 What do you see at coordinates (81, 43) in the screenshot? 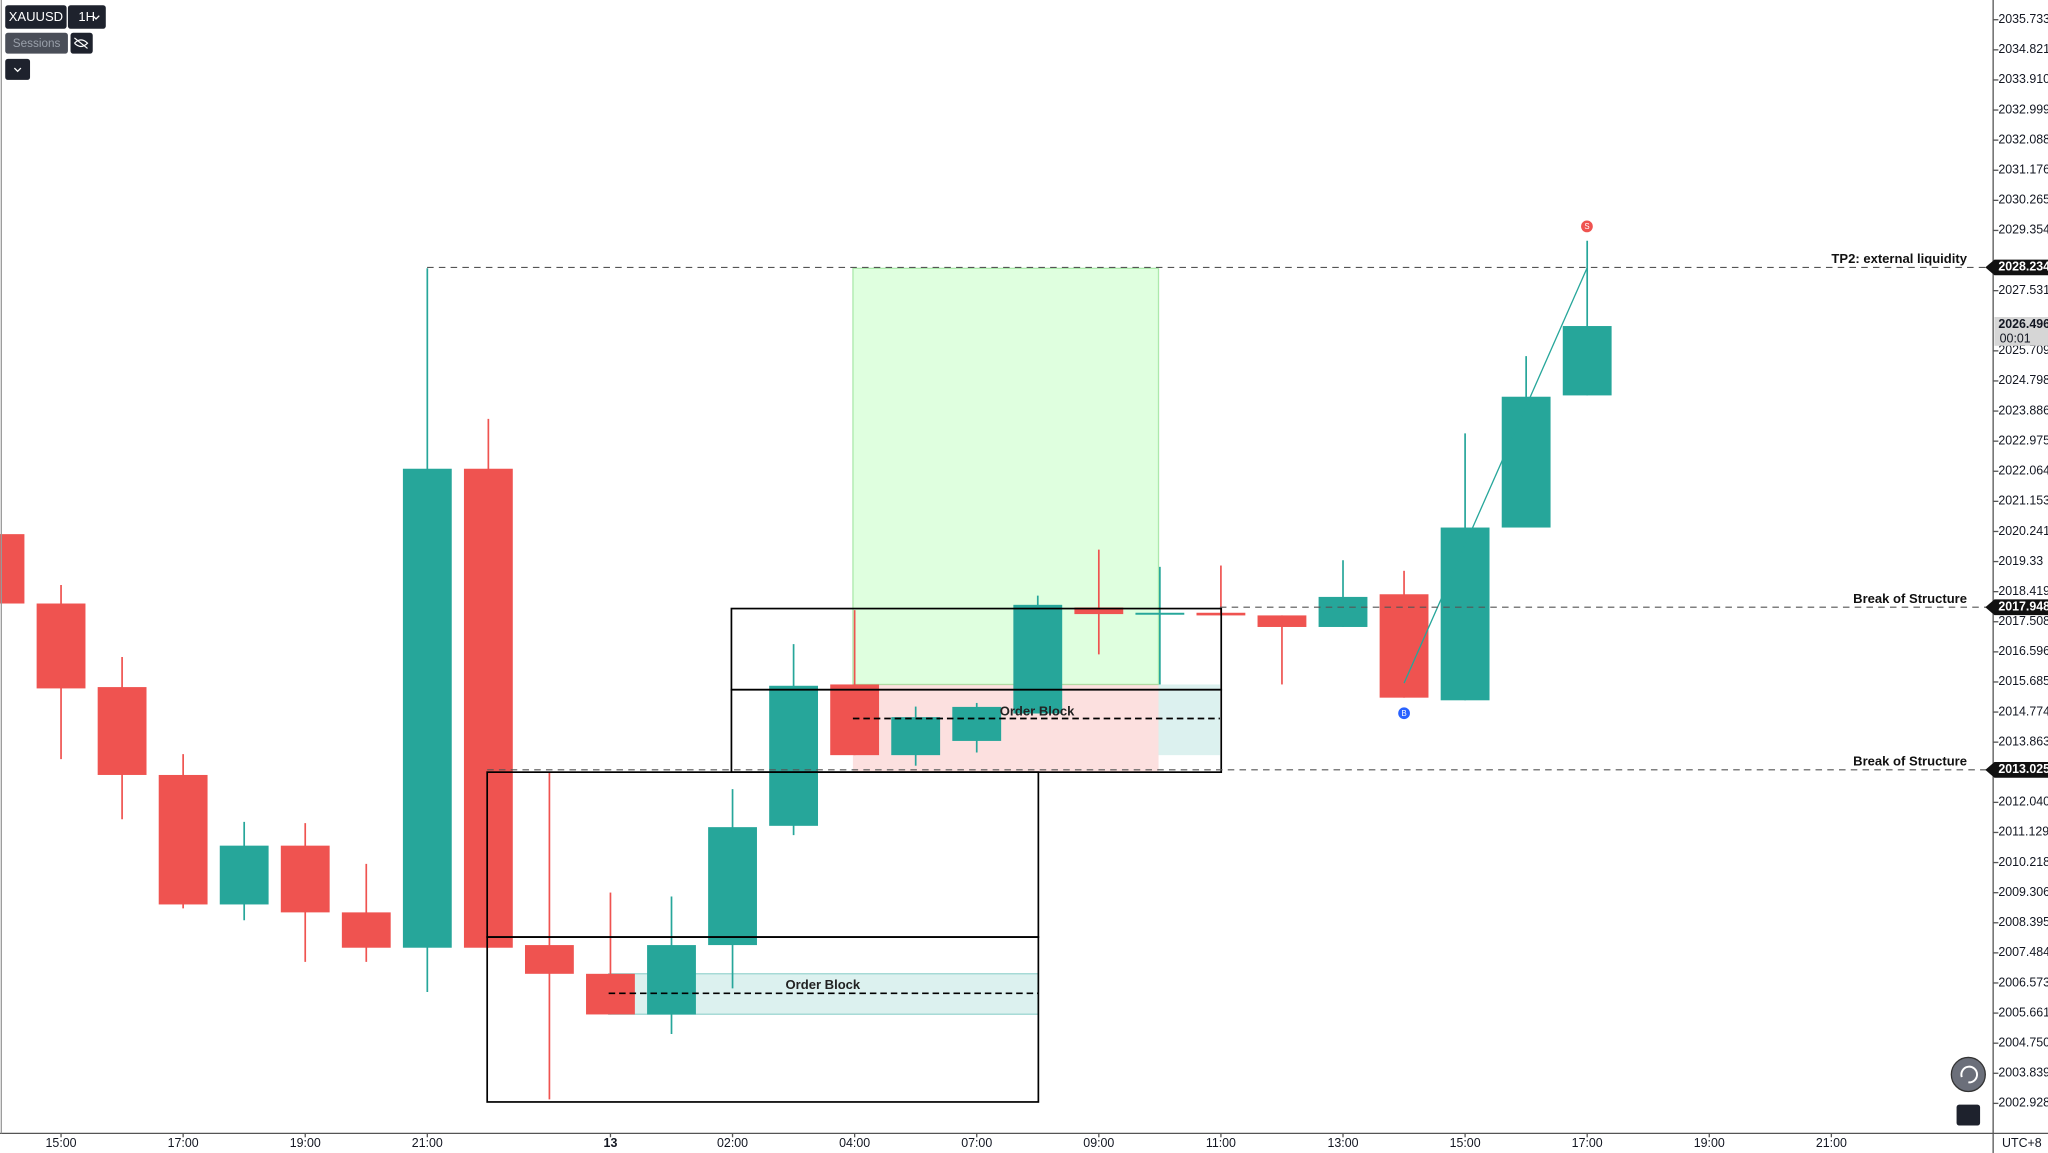
I see `eye-icon` at bounding box center [81, 43].